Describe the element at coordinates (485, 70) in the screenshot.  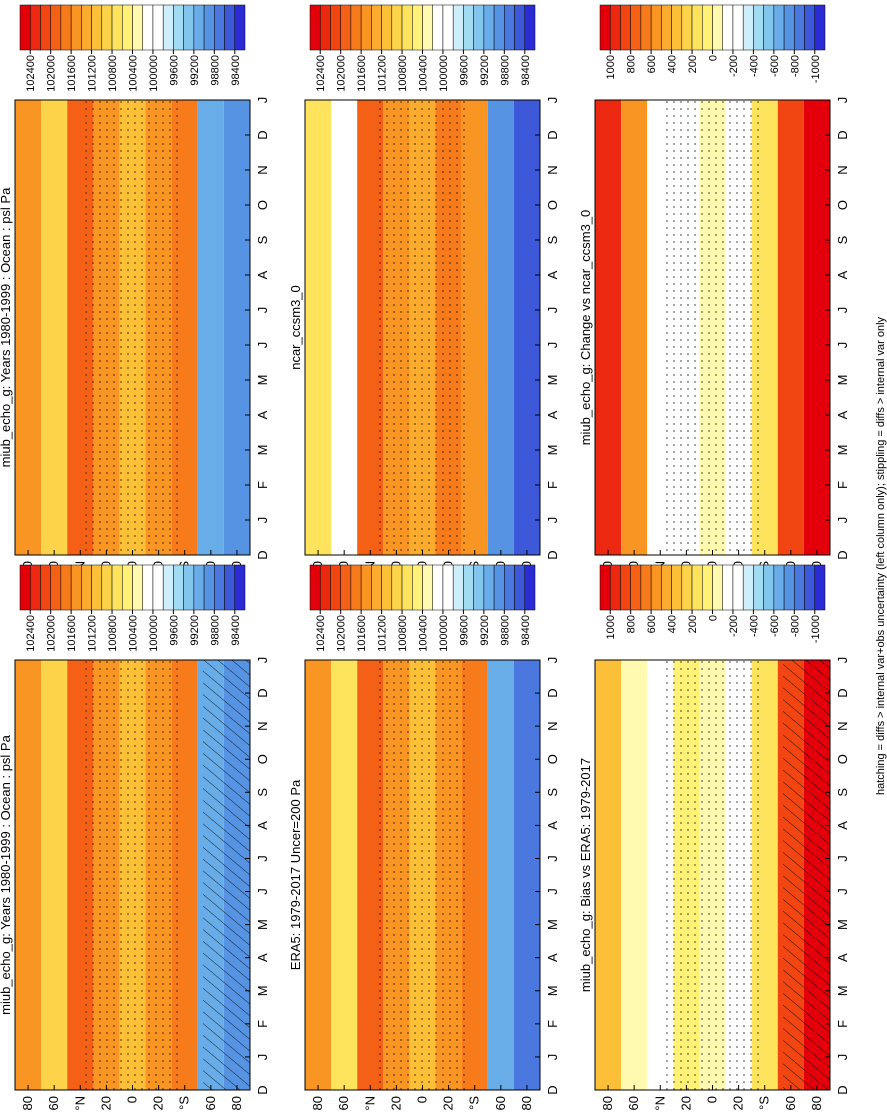
I see `colorbar-label: 99200` at that location.